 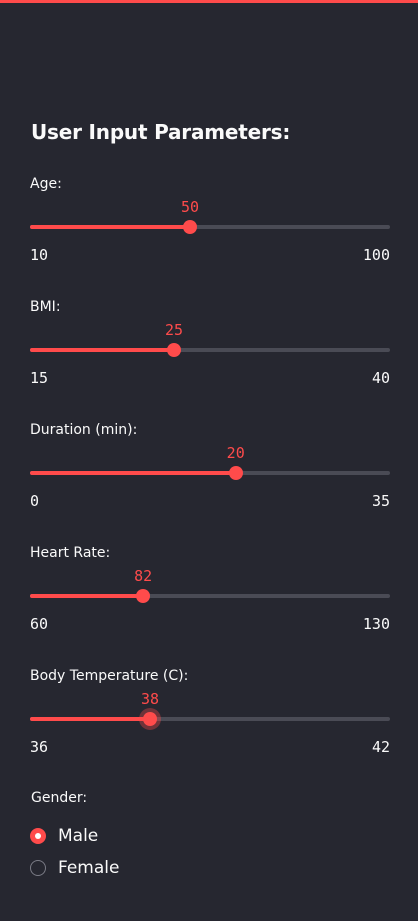 I want to click on slider-min: 60, so click(x=39, y=624).